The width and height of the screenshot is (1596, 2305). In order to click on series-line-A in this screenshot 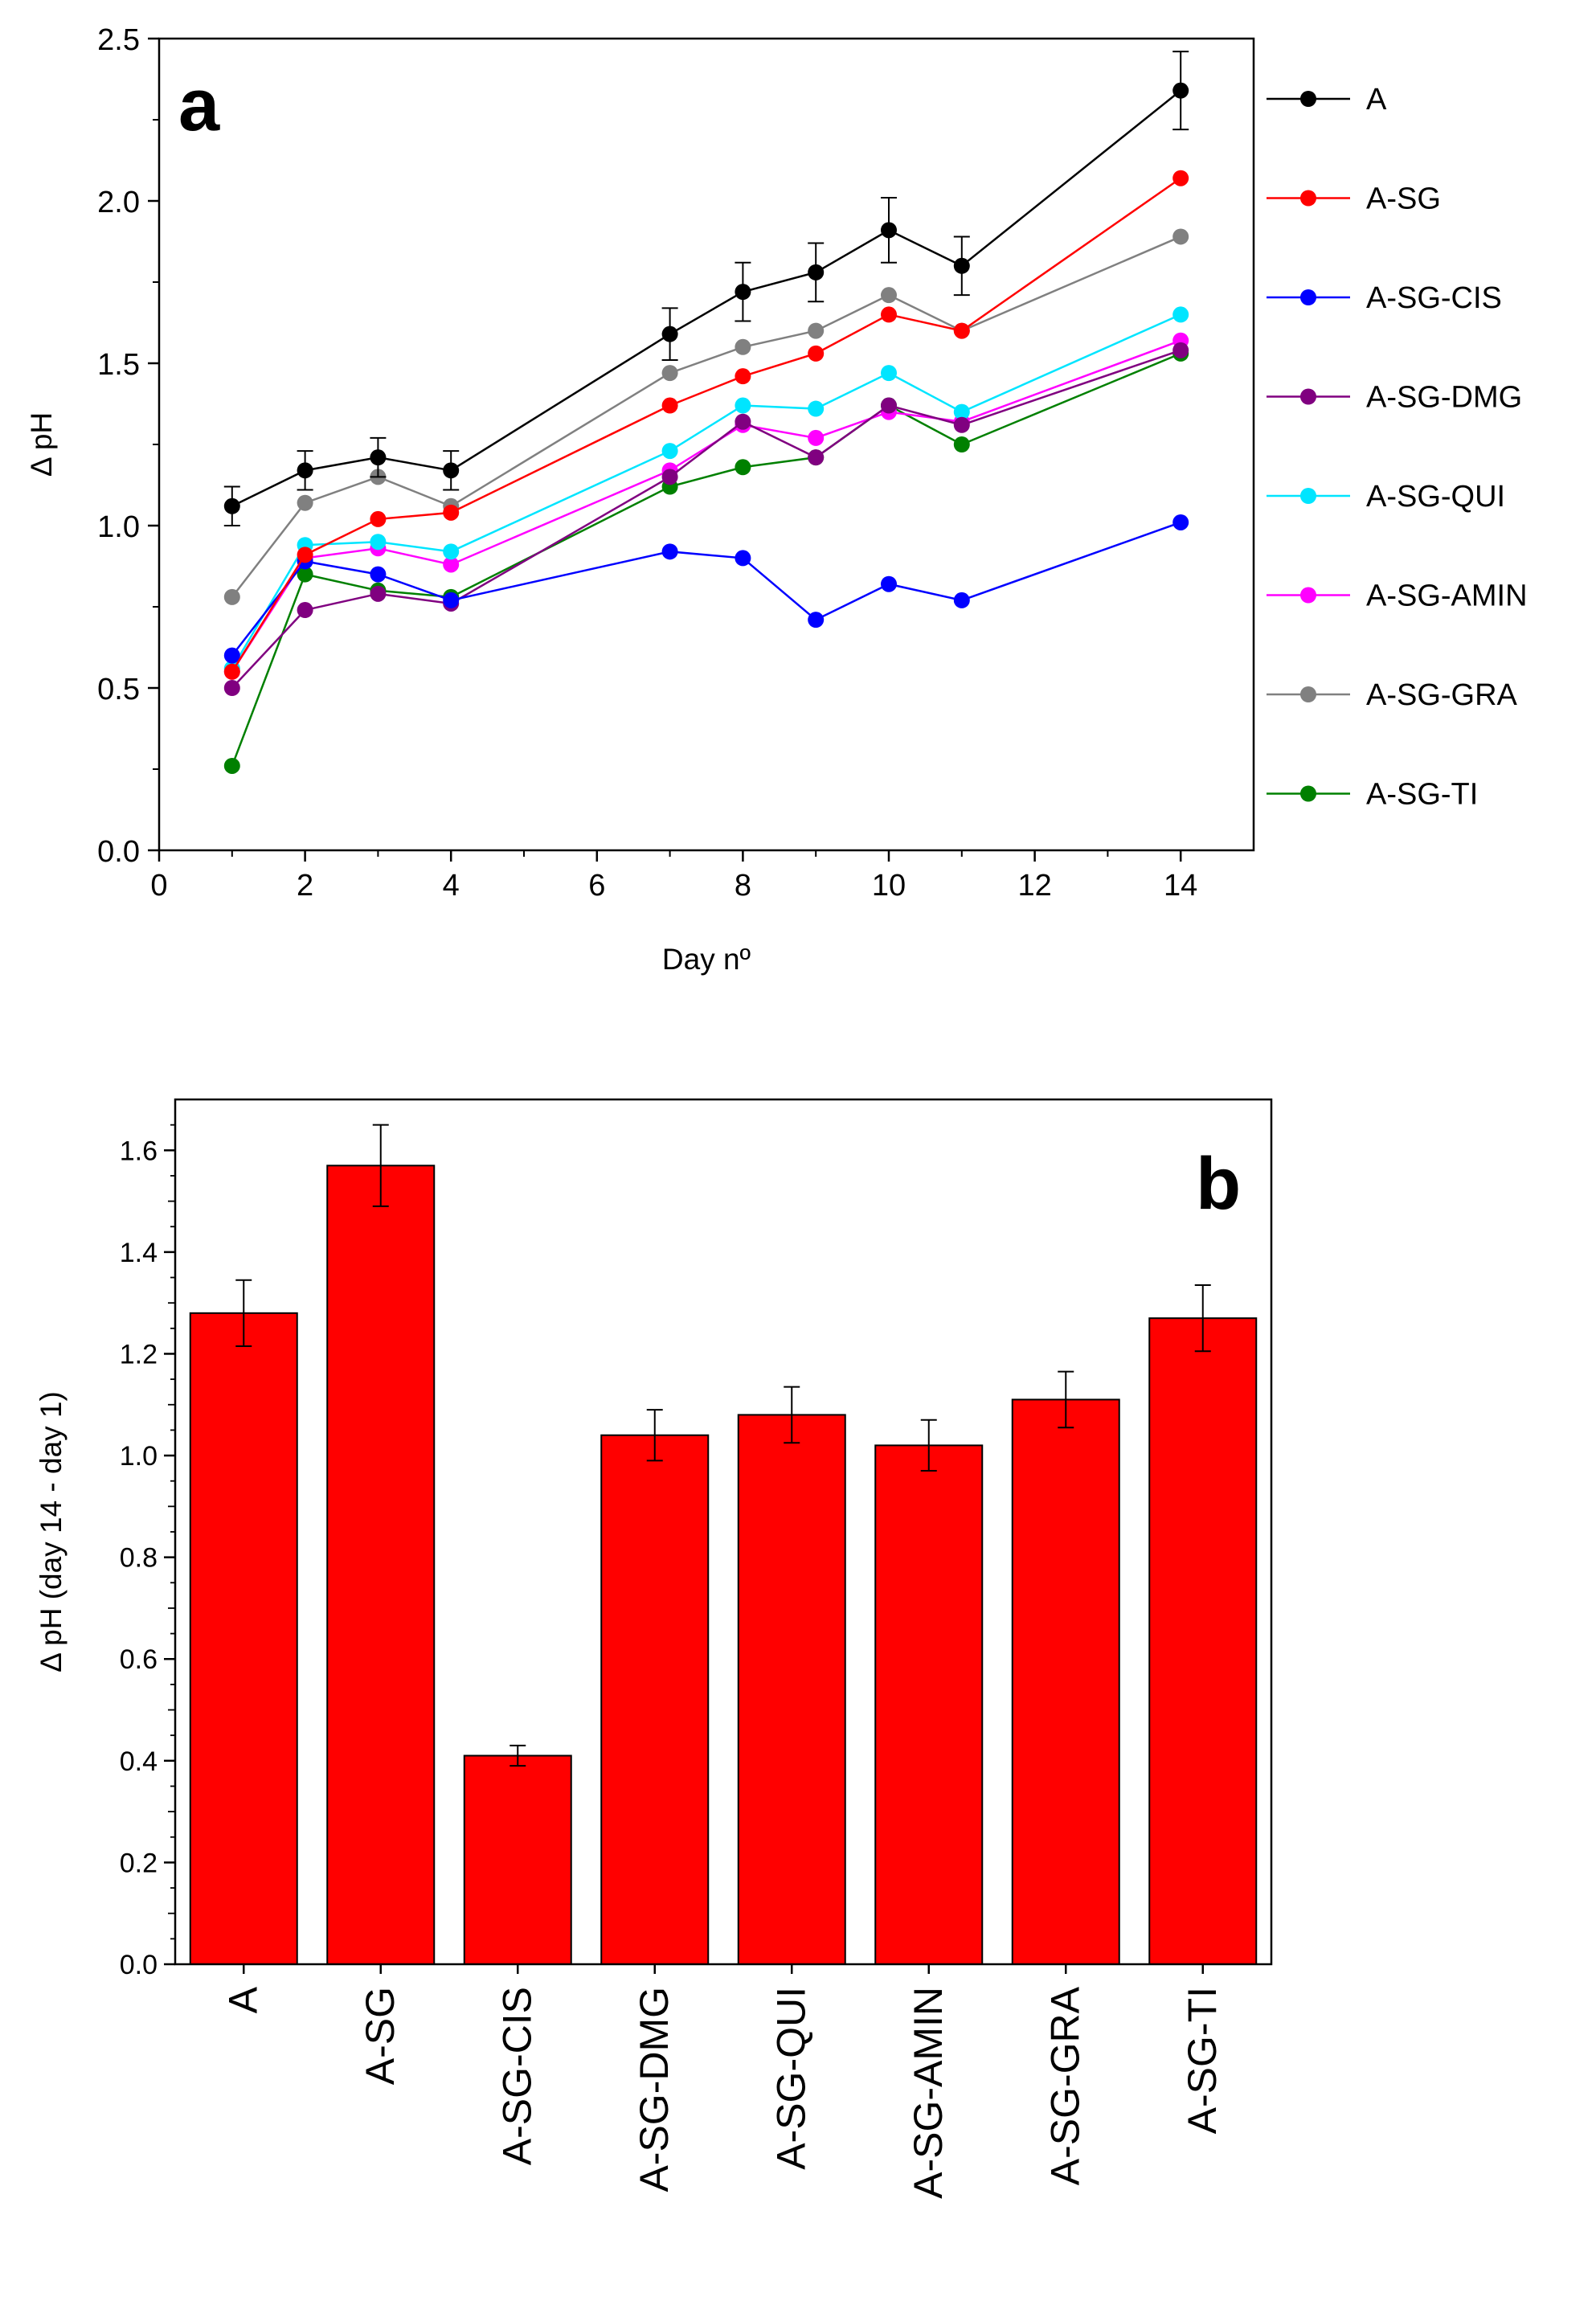, I will do `click(706, 298)`.